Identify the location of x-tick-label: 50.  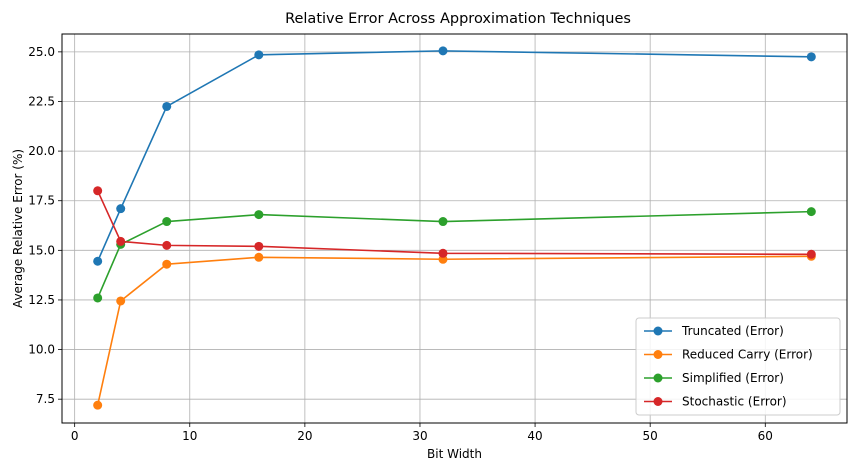
(650, 436).